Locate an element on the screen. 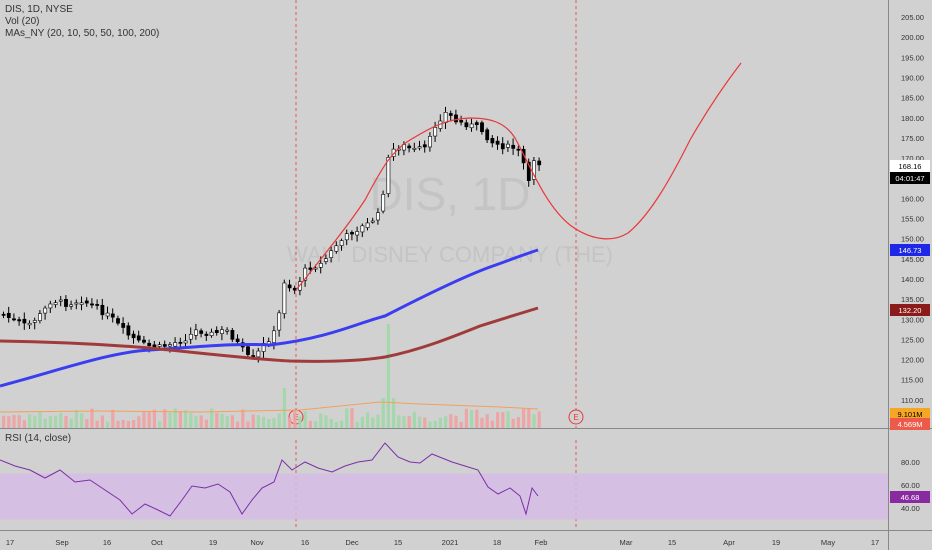 This screenshot has height=550, width=932. rsi-tick-label: 80.00 is located at coordinates (910, 462).